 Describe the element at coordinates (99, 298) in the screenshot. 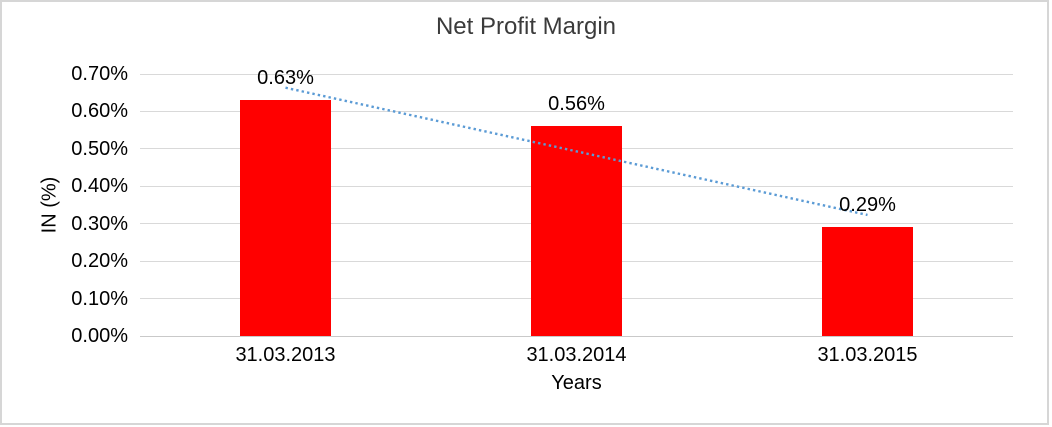

I see `y-tick-label: 0.10%` at that location.